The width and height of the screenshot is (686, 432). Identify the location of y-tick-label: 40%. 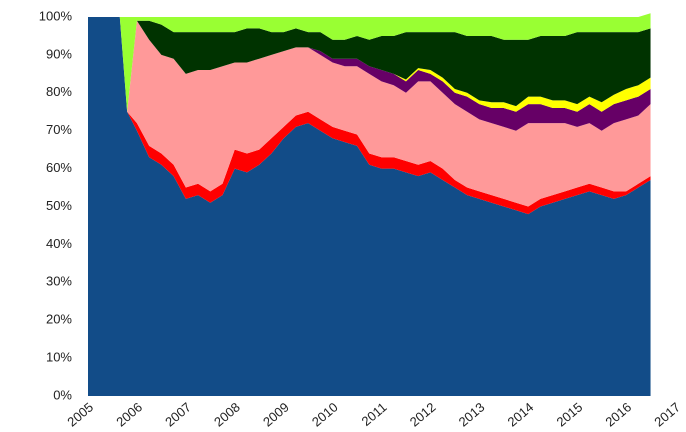
(59, 243).